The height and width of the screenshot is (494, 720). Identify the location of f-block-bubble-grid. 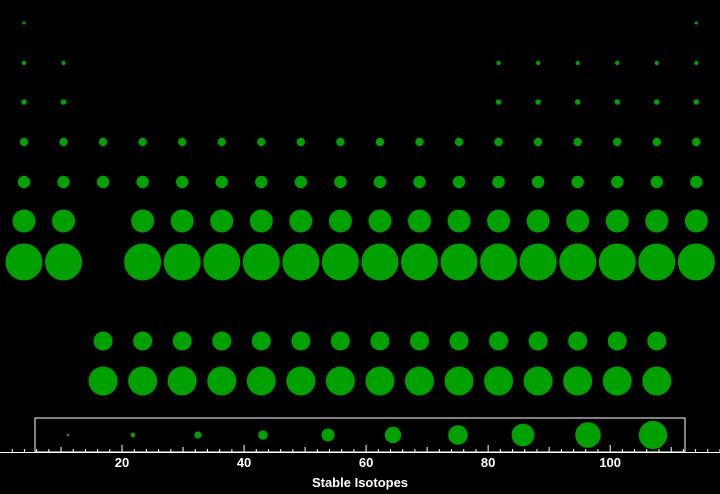
(380, 363).